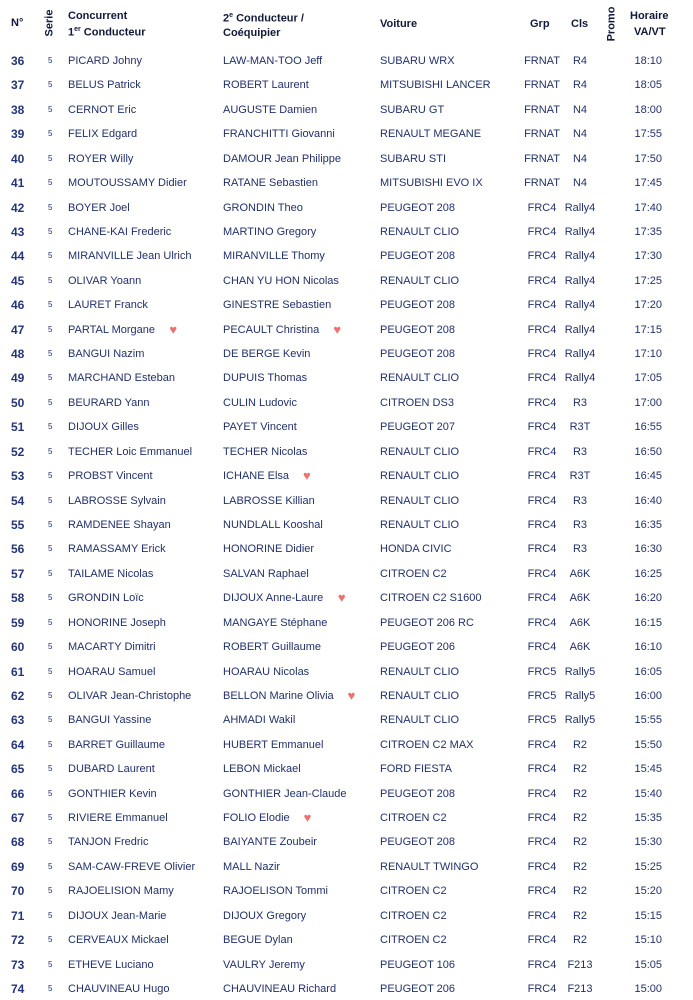 Image resolution: width=693 pixels, height=1000 pixels. What do you see at coordinates (18, 402) in the screenshot?
I see `entry-number: 50` at bounding box center [18, 402].